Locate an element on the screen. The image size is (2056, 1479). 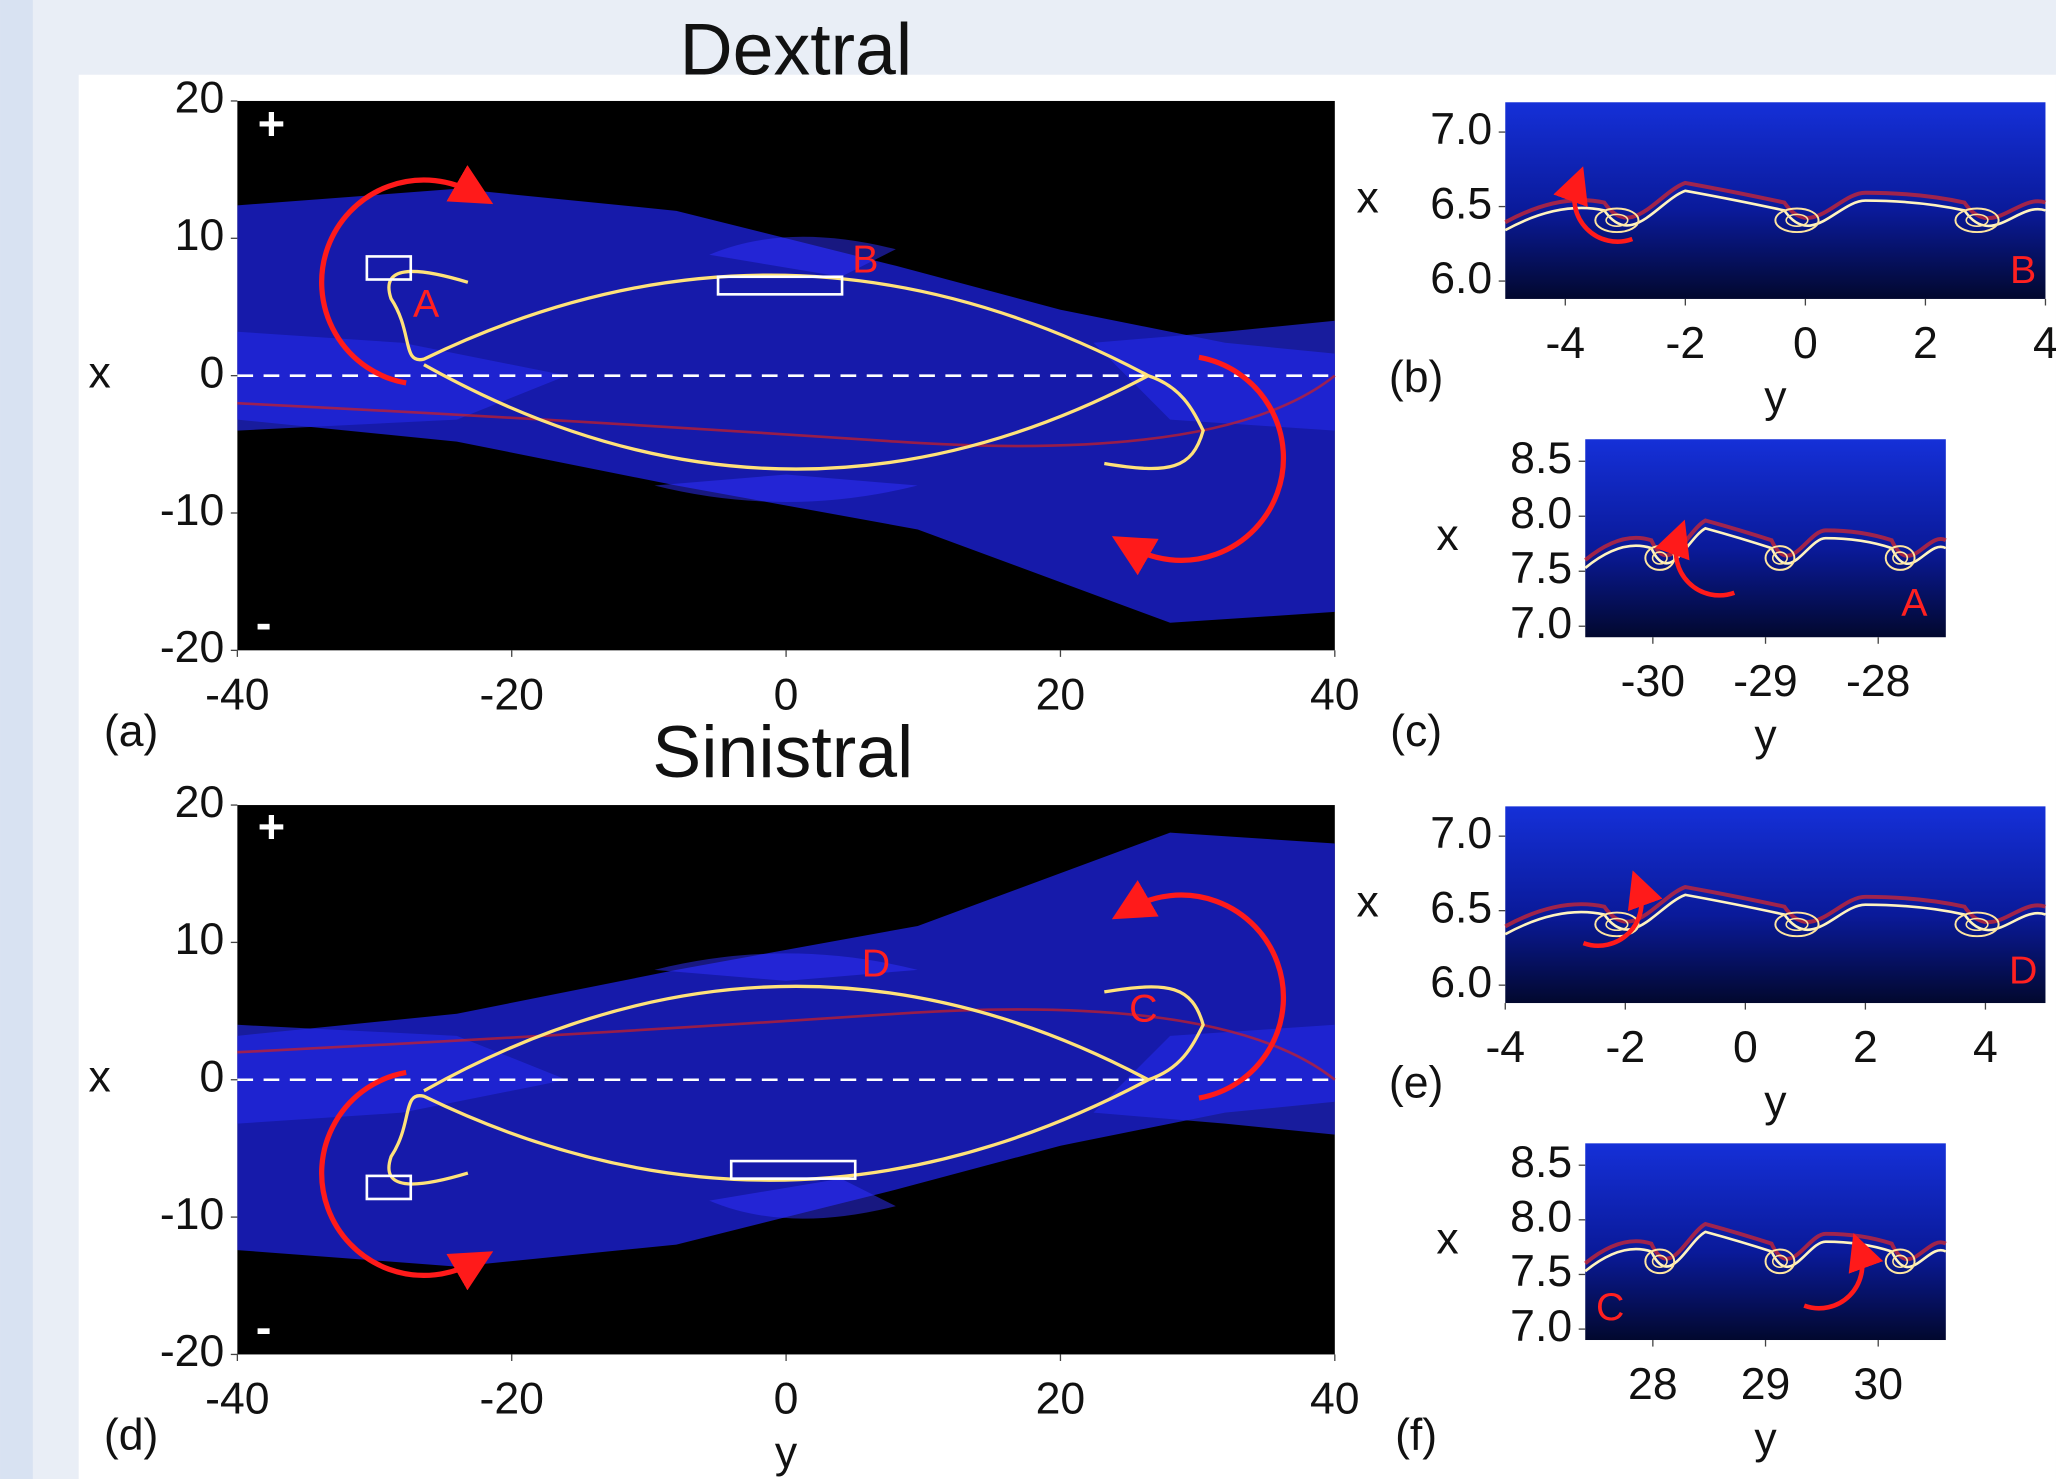
x-tick-label: -4 is located at coordinates (1565, 343).